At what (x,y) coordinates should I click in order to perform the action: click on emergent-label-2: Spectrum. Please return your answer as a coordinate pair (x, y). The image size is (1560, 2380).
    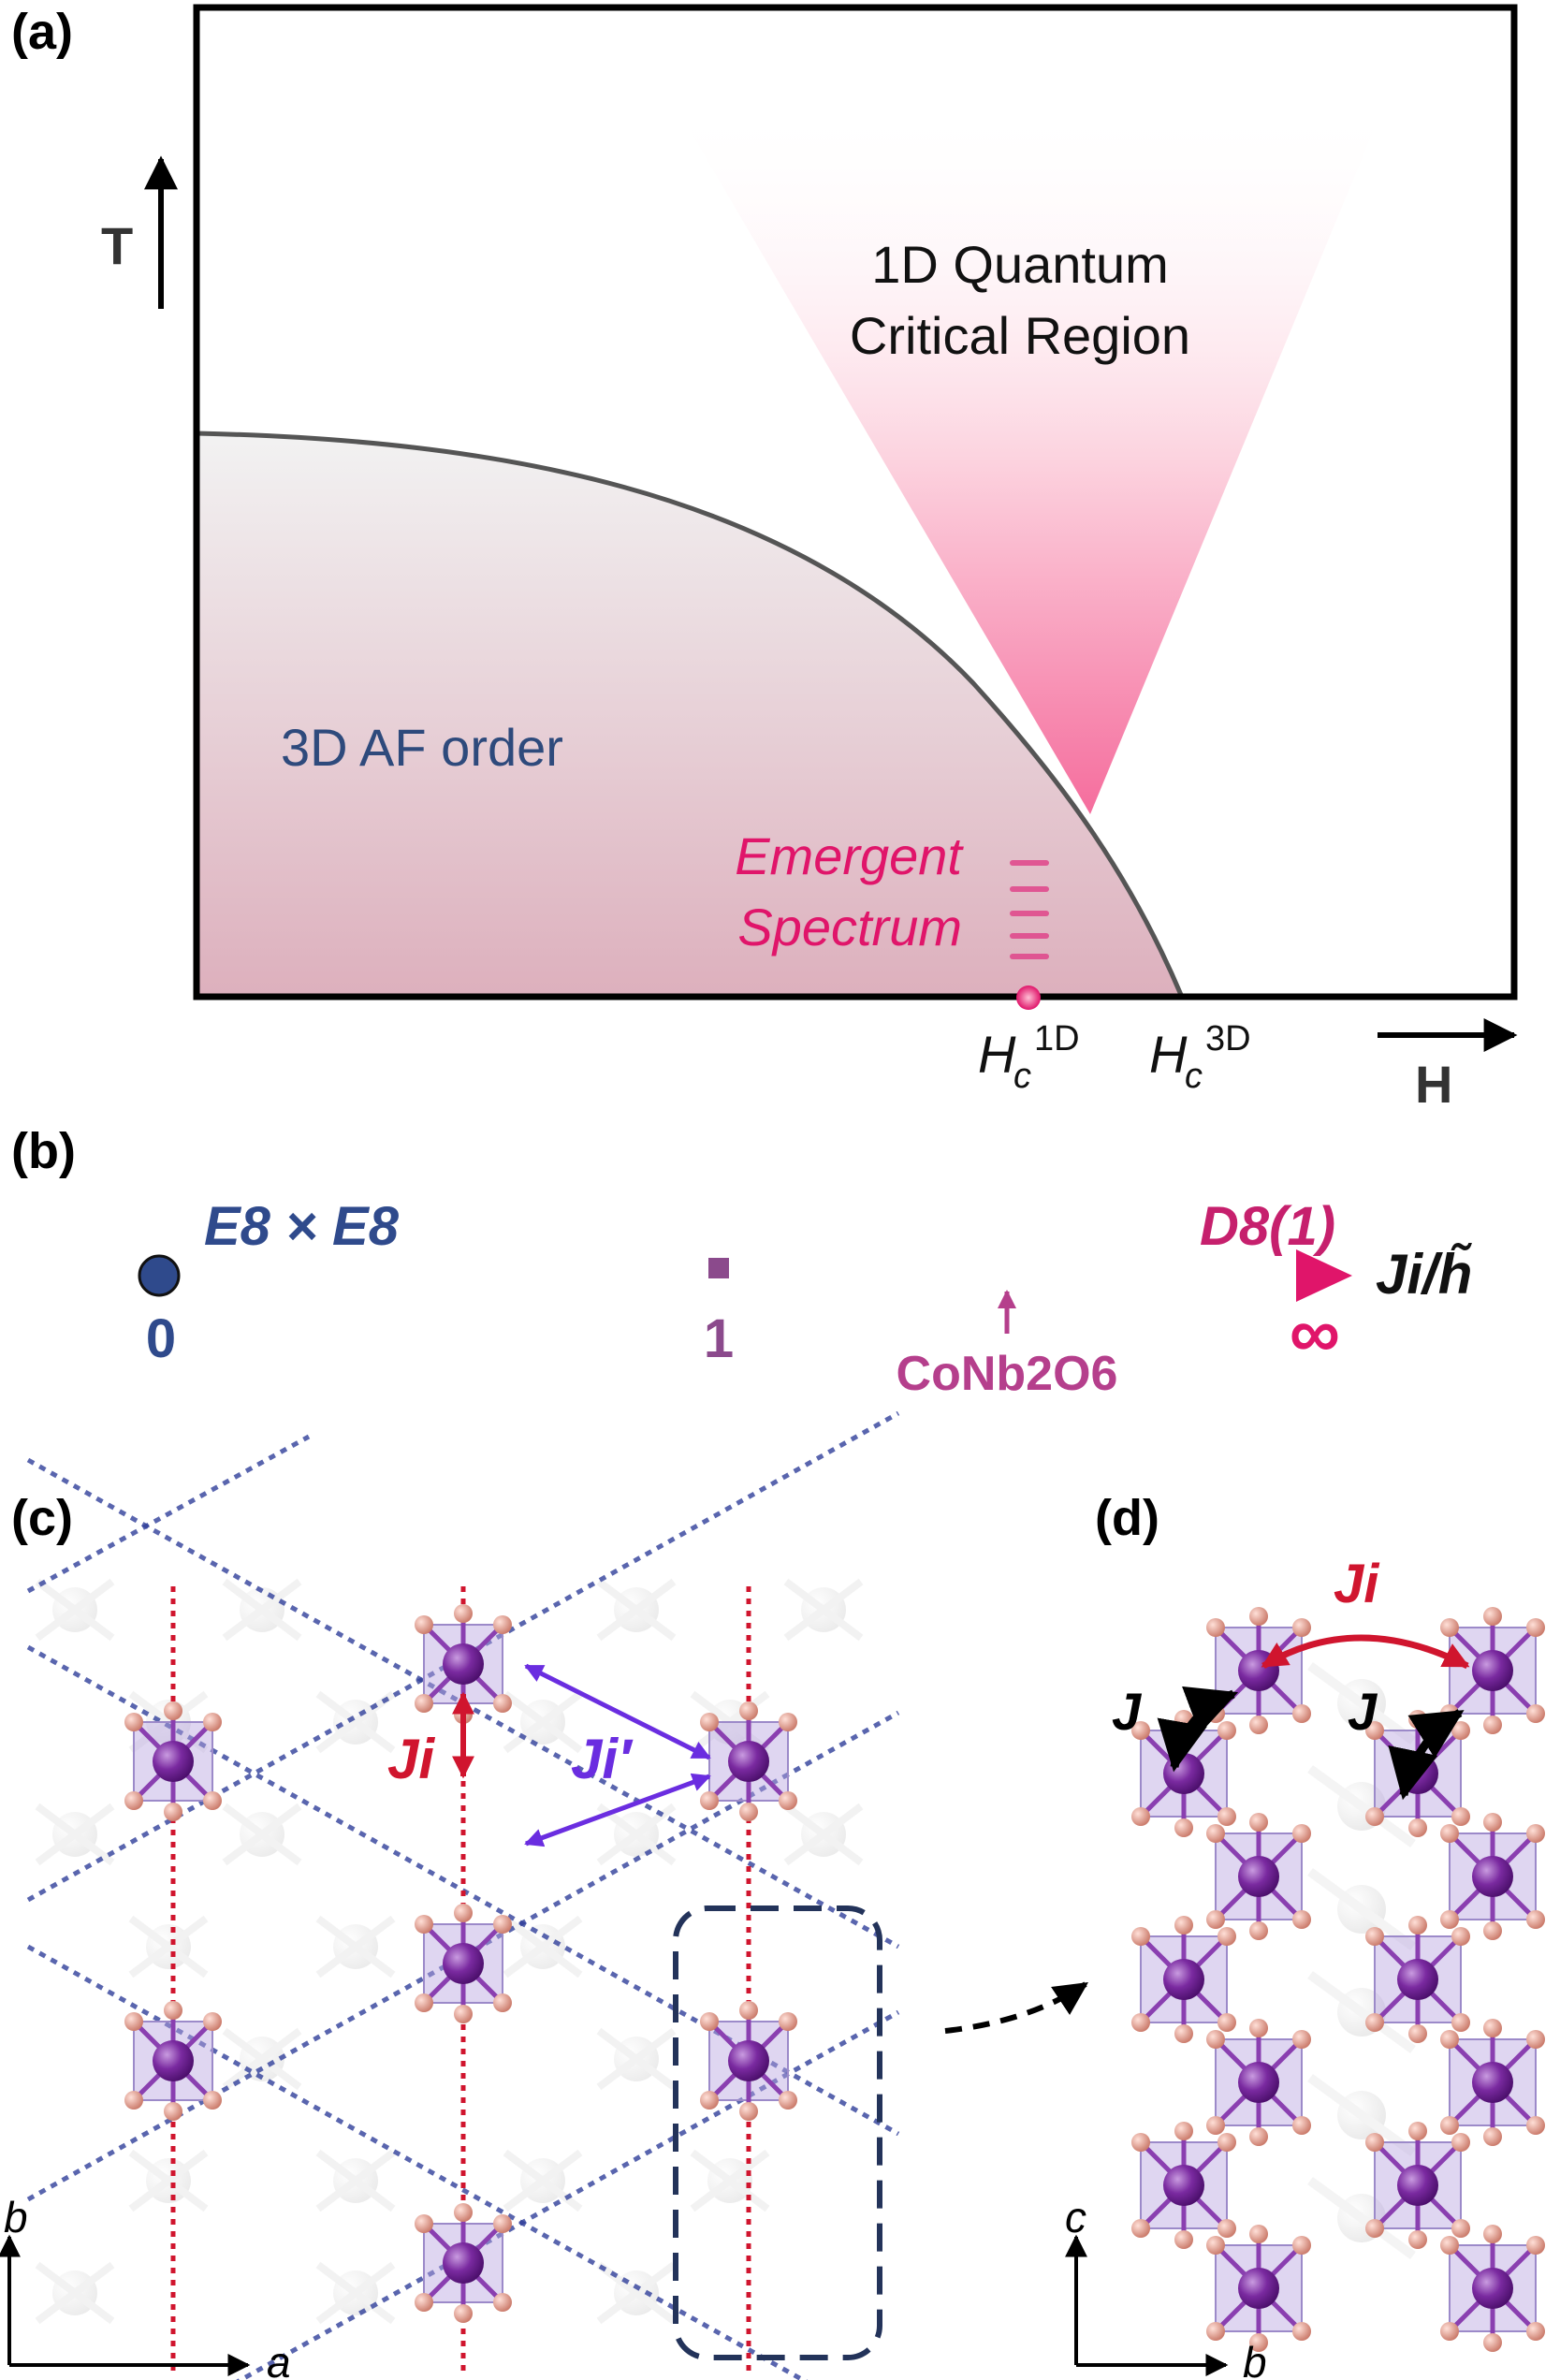
    Looking at the image, I should click on (849, 927).